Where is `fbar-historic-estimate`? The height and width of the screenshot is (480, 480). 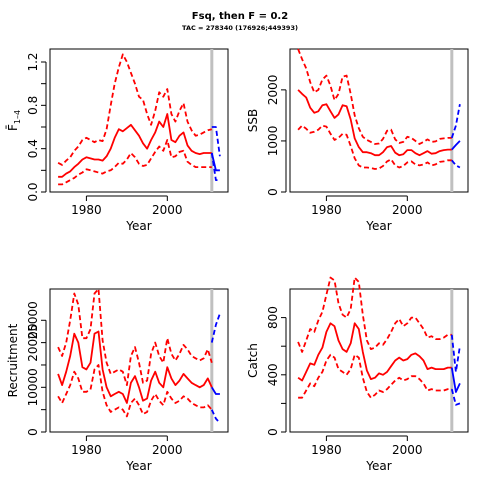
fbar-historic-estimate is located at coordinates (135, 145).